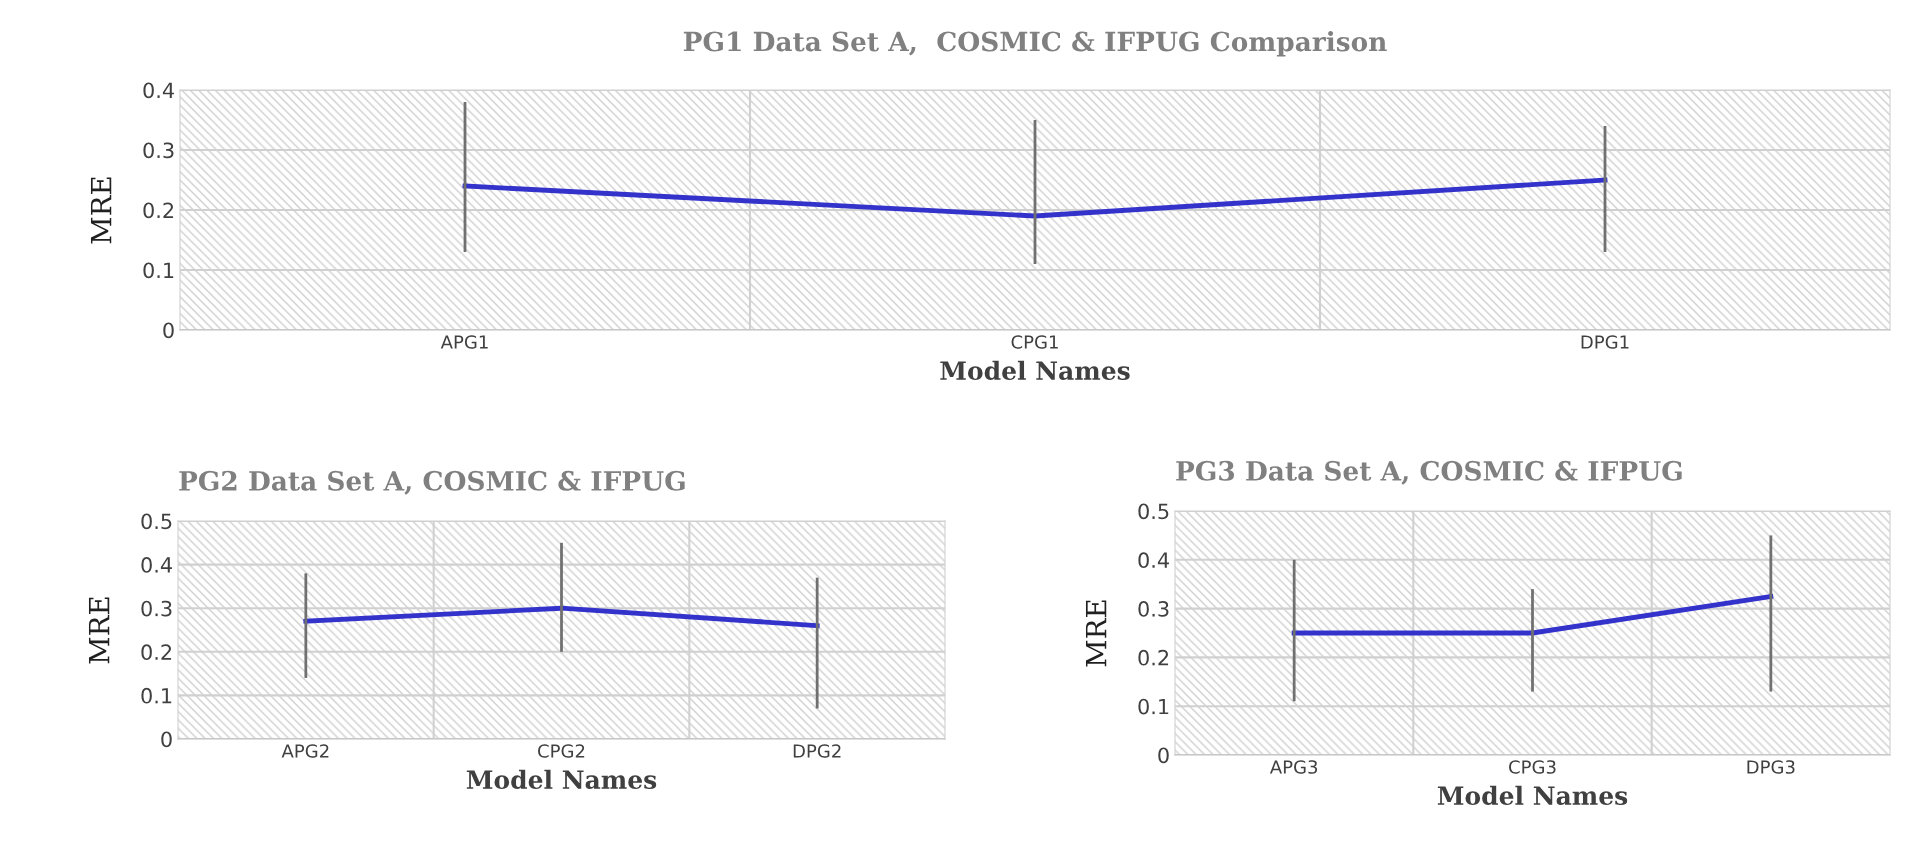  Describe the element at coordinates (1532, 767) in the screenshot. I see `x-tick-label: CPG3` at that location.